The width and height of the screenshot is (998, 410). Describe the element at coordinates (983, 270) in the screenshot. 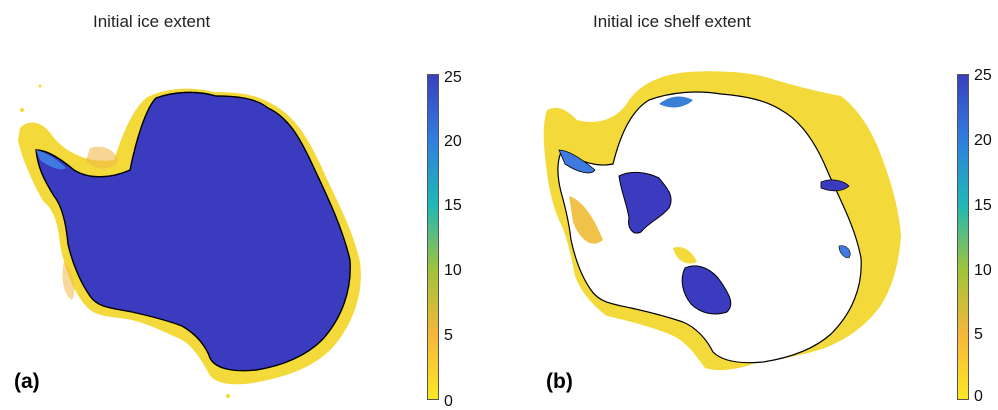

I see `colorbar-b-tick: 10` at that location.